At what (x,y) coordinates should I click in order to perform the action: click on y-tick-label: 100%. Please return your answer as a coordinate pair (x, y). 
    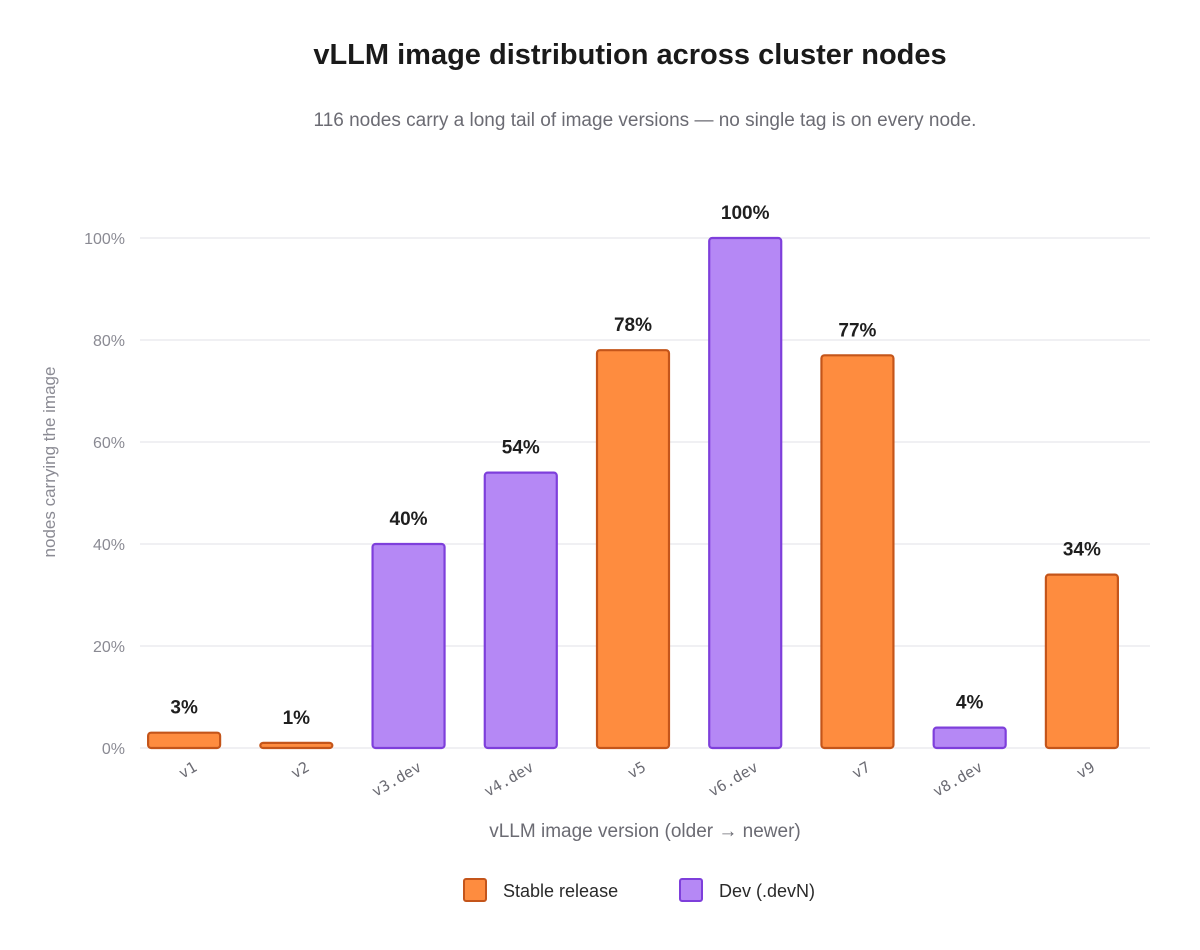
    Looking at the image, I should click on (104, 239).